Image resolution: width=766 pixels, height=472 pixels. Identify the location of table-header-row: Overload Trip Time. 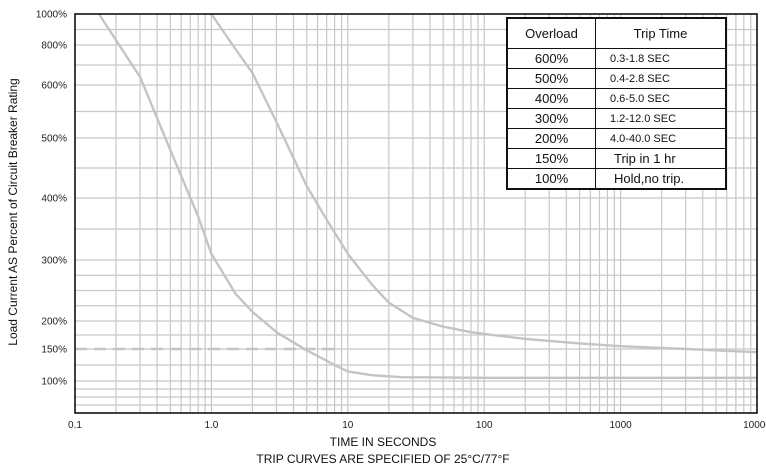
(616, 33).